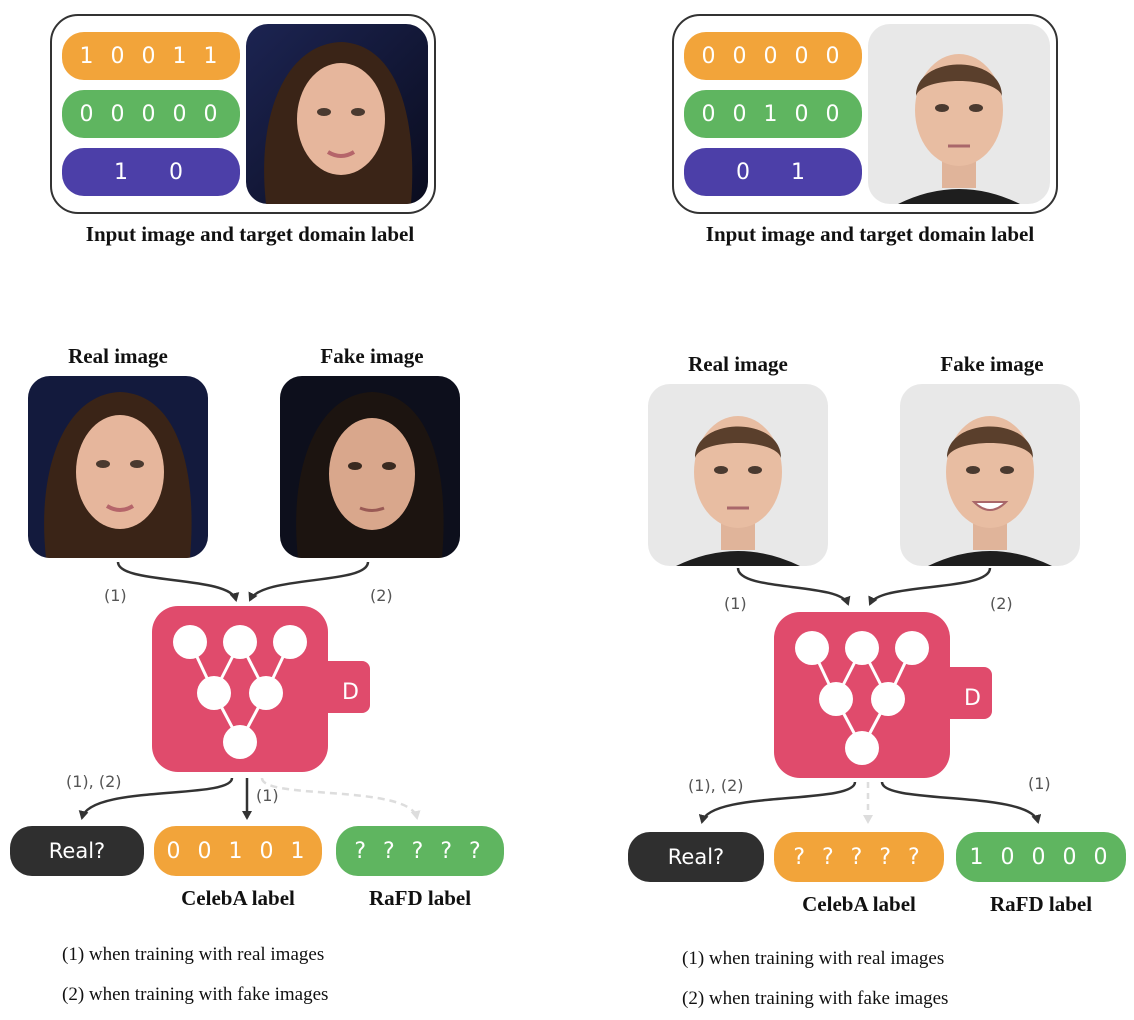 The height and width of the screenshot is (1020, 1134). I want to click on mask-vector-label: 0 1, so click(773, 172).